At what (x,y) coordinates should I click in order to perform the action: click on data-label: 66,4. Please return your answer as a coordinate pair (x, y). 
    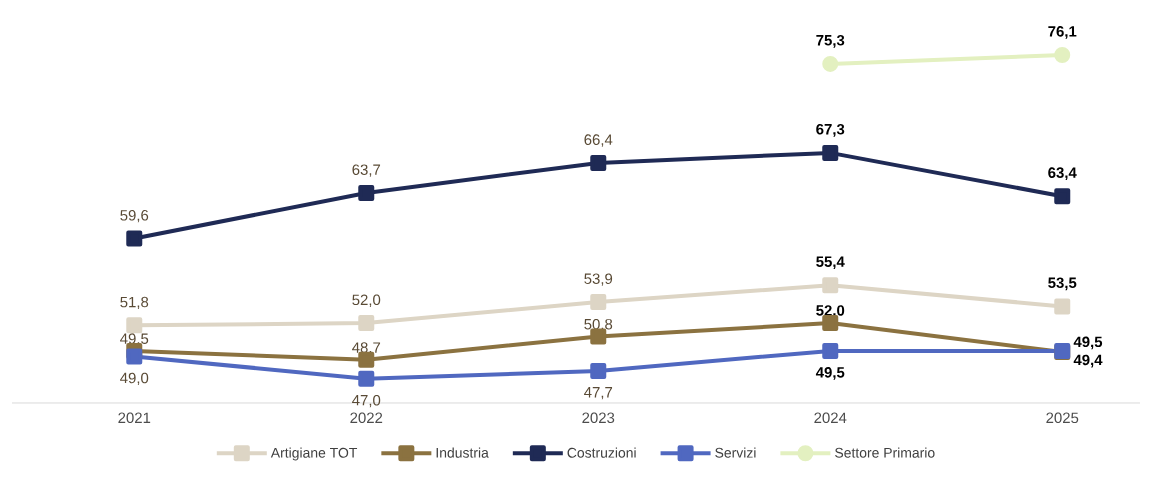
    Looking at the image, I should click on (598, 140).